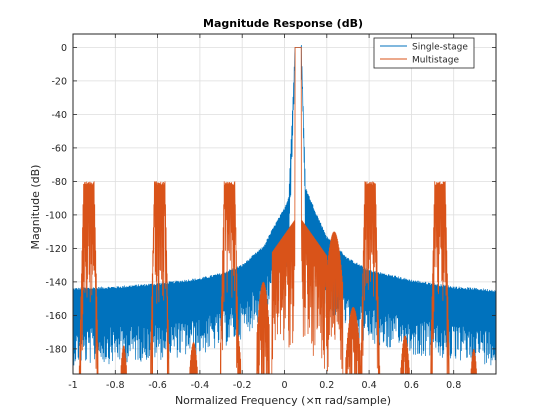 Image resolution: width=560 pixels, height=420 pixels. What do you see at coordinates (59, 148) in the screenshot?
I see `y-tick-label: -60` at bounding box center [59, 148].